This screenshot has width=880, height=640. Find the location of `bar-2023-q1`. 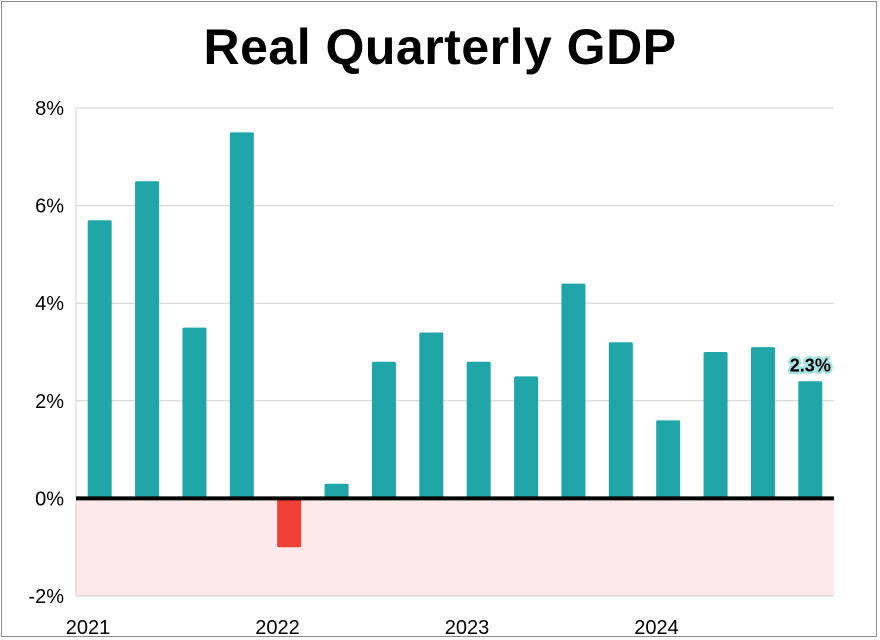

bar-2023-q1 is located at coordinates (478, 430).